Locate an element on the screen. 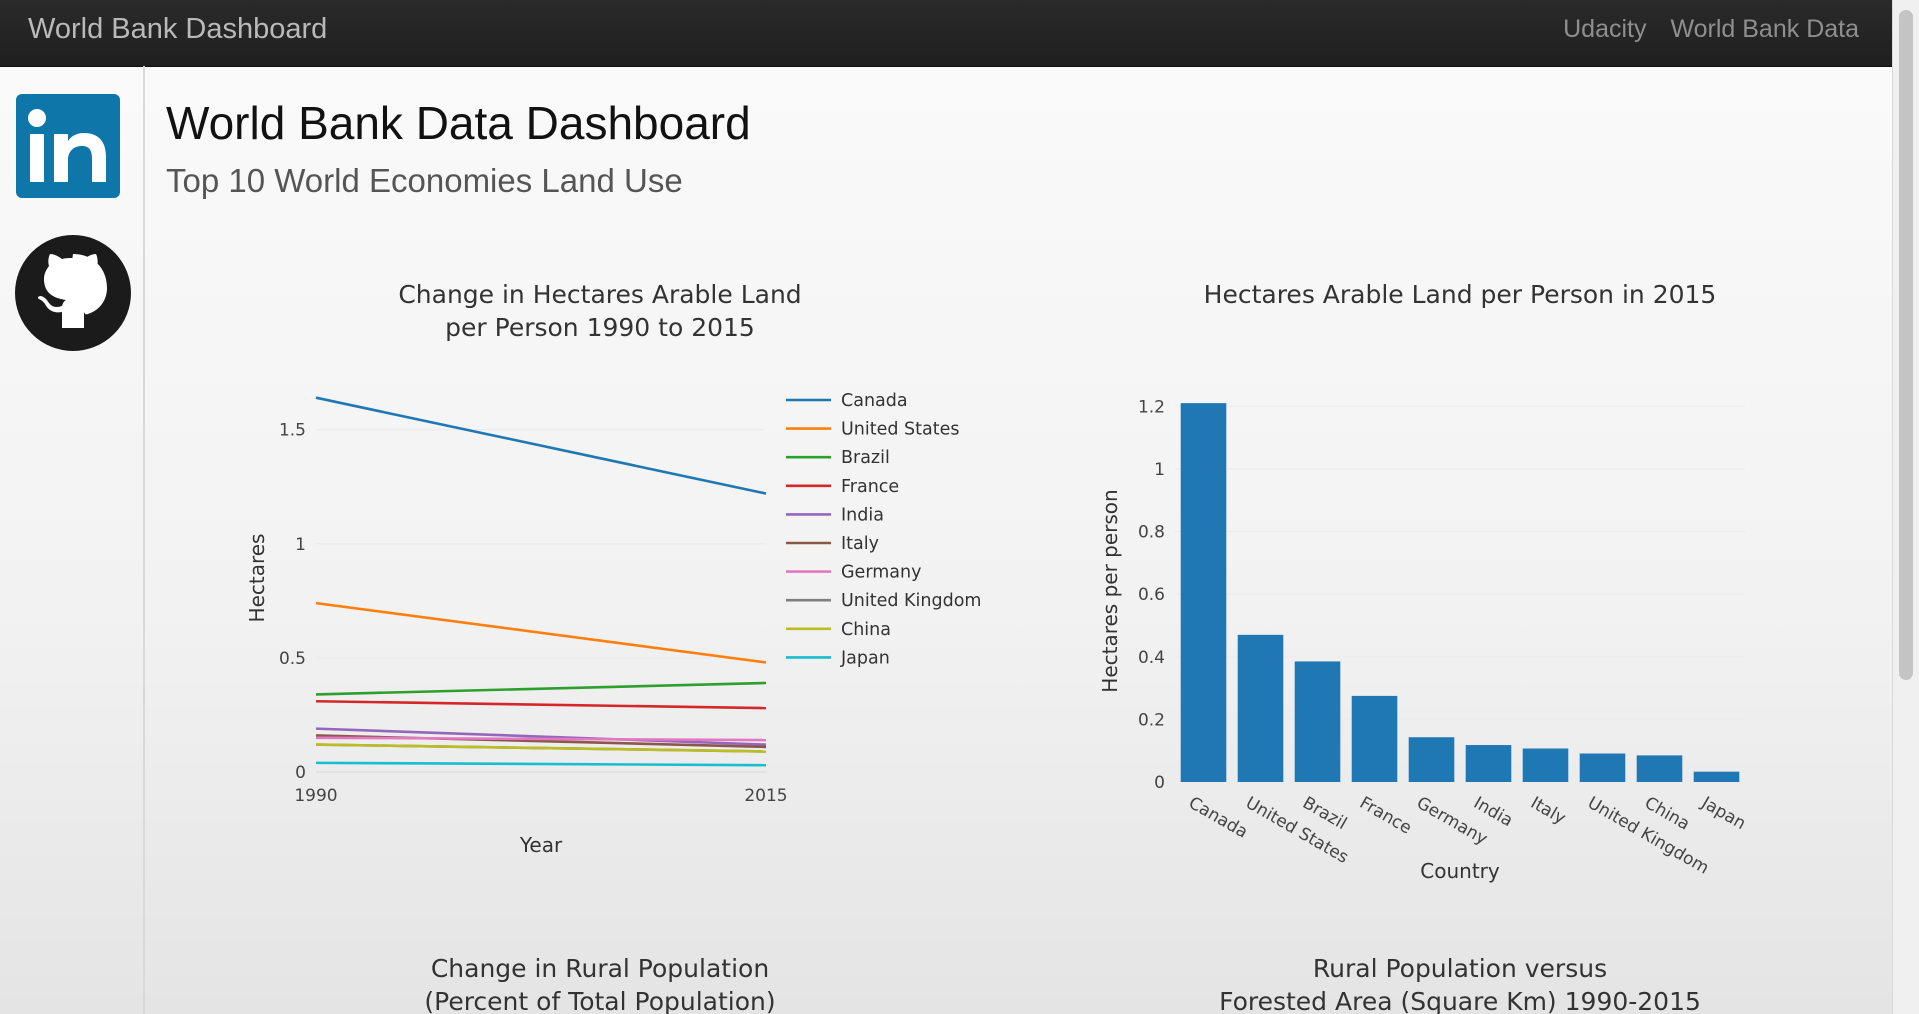 Image resolution: width=1919 pixels, height=1014 pixels. line-chart-x-tick-label: 2015 is located at coordinates (765, 796).